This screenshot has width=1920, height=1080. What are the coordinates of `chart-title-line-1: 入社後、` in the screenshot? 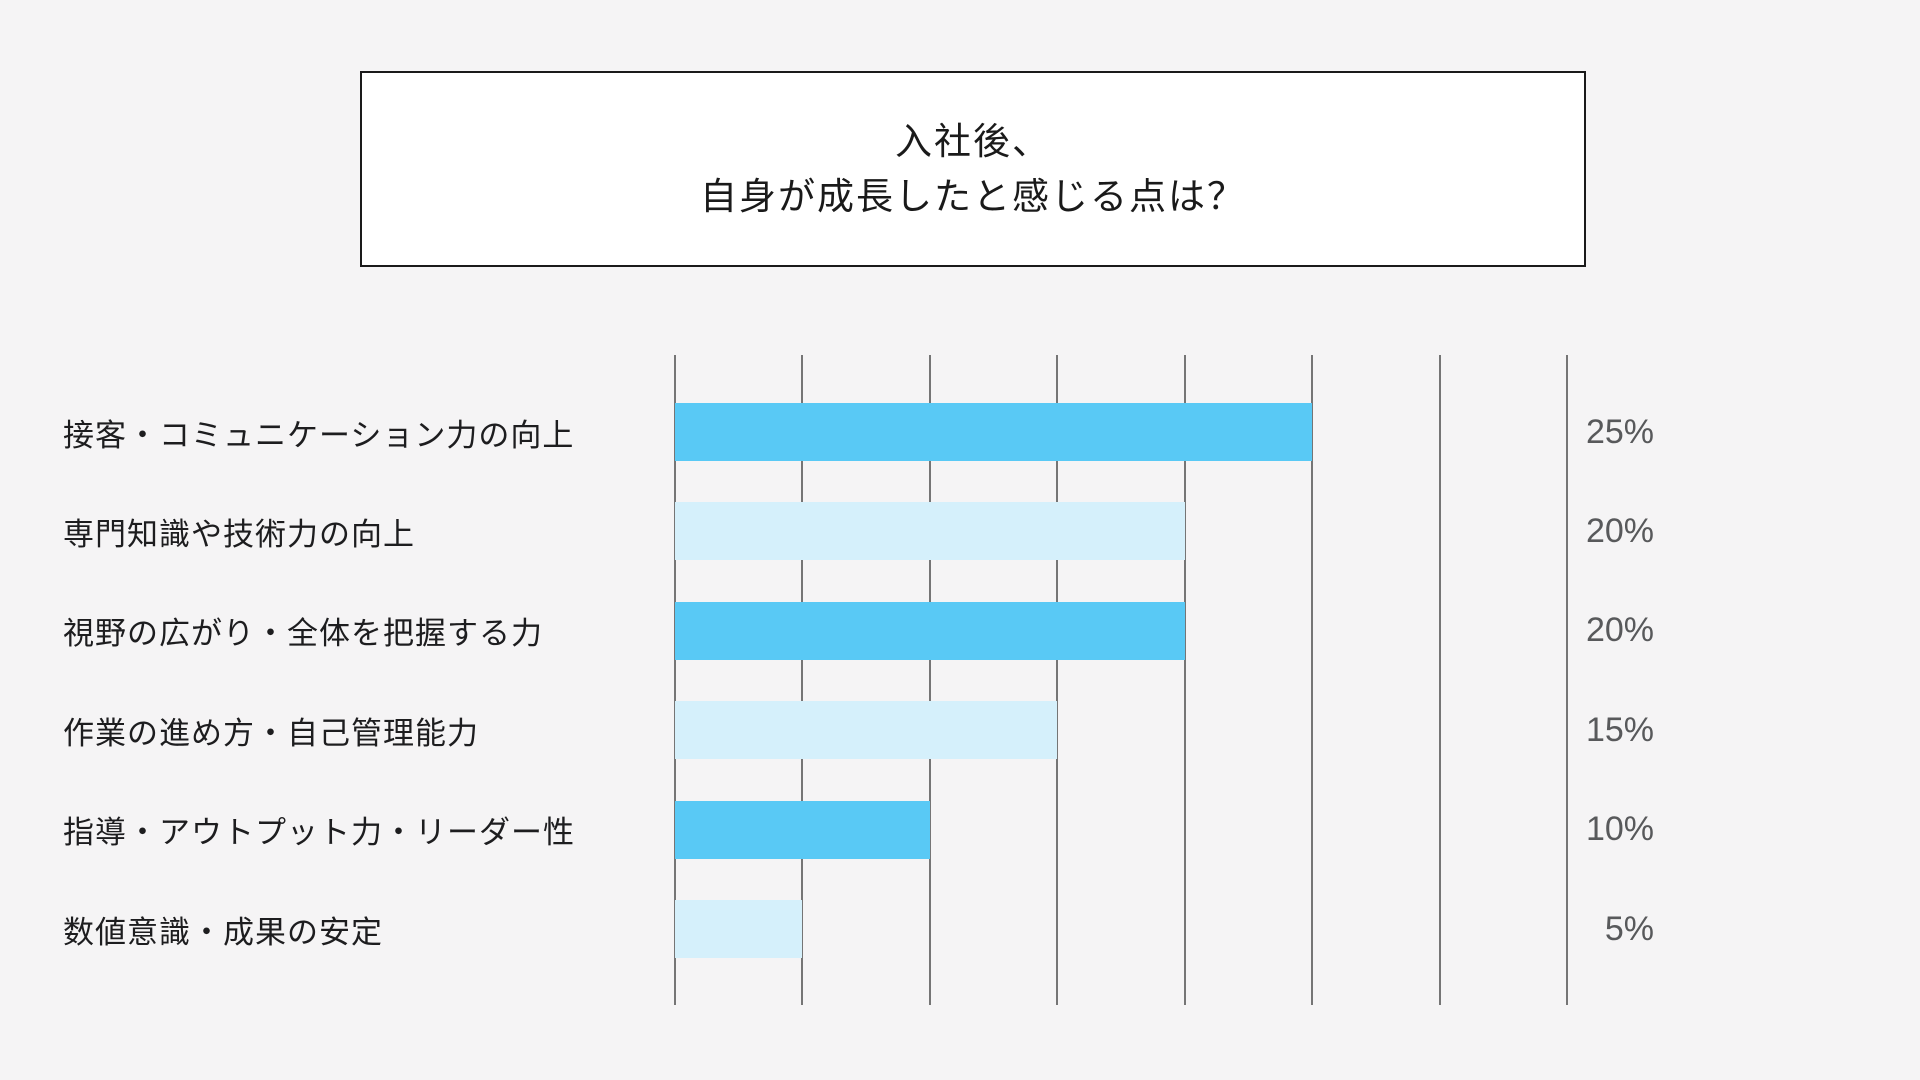 It's located at (973, 141).